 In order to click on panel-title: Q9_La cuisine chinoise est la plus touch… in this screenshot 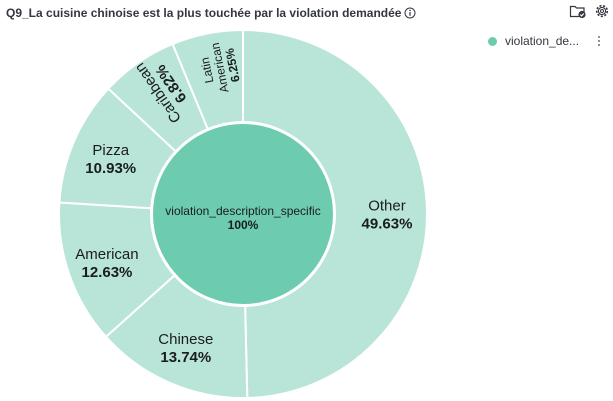, I will do `click(204, 13)`.